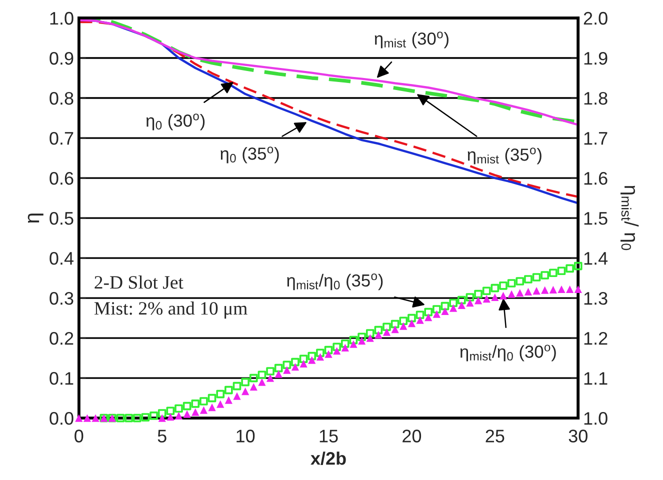 This screenshot has width=663, height=480. What do you see at coordinates (596, 58) in the screenshot?
I see `y2-tick-label: 1.9` at bounding box center [596, 58].